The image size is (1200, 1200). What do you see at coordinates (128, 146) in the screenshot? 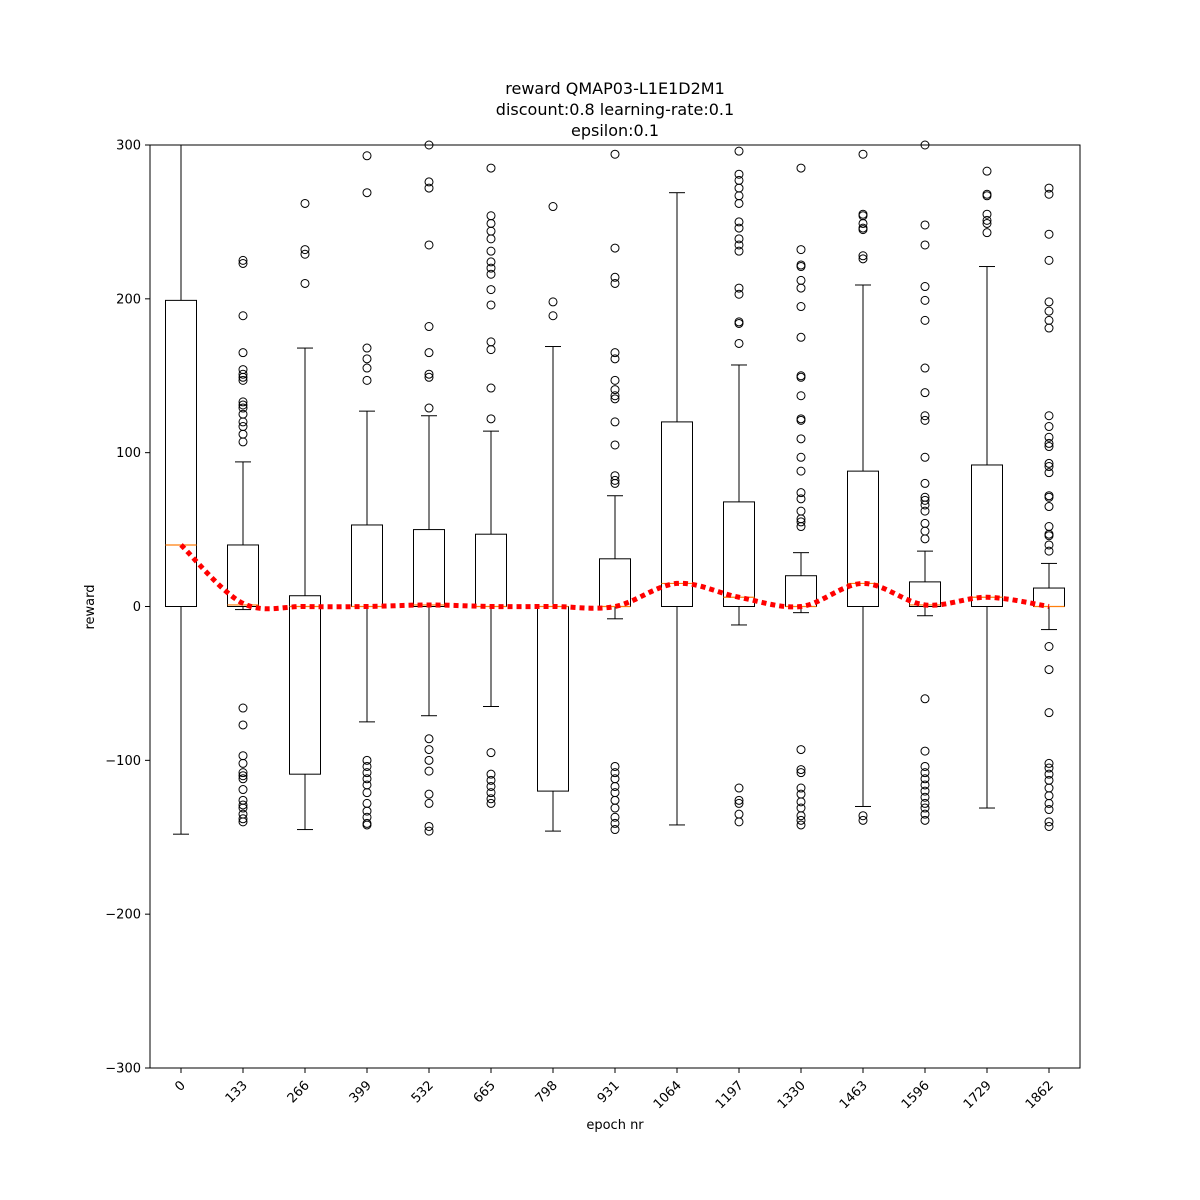
I see `y-tick-label: 300` at bounding box center [128, 146].